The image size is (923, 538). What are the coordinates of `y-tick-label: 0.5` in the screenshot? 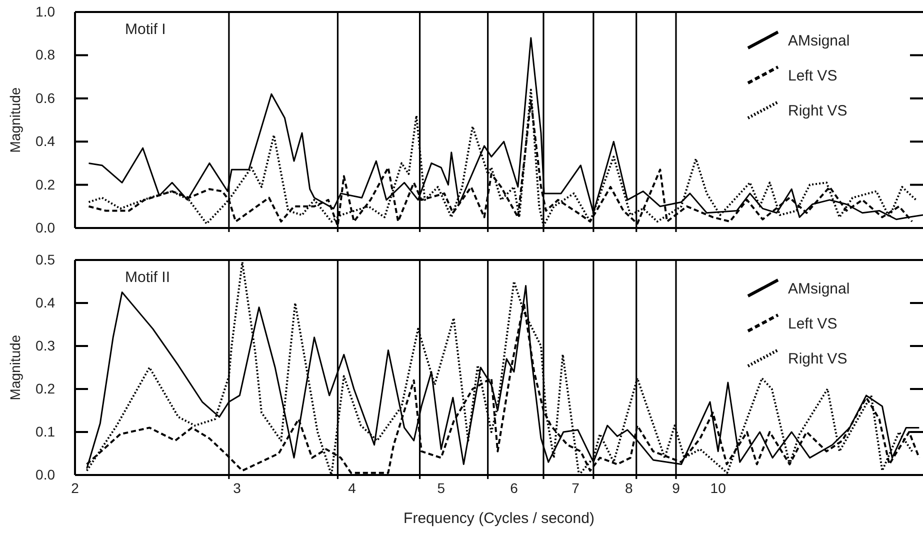 It's located at (46, 259).